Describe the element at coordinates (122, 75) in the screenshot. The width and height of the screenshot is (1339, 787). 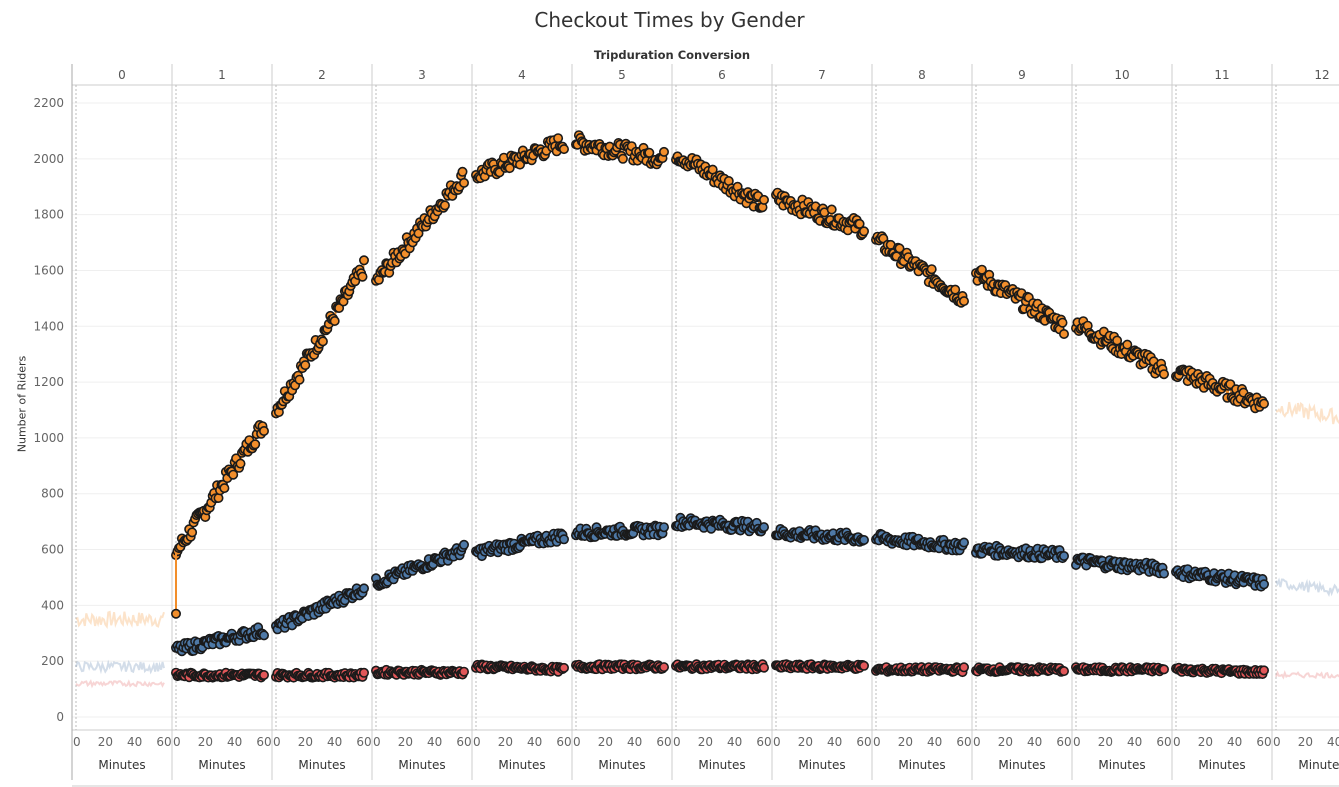
I see `panel-header-label: 0` at that location.